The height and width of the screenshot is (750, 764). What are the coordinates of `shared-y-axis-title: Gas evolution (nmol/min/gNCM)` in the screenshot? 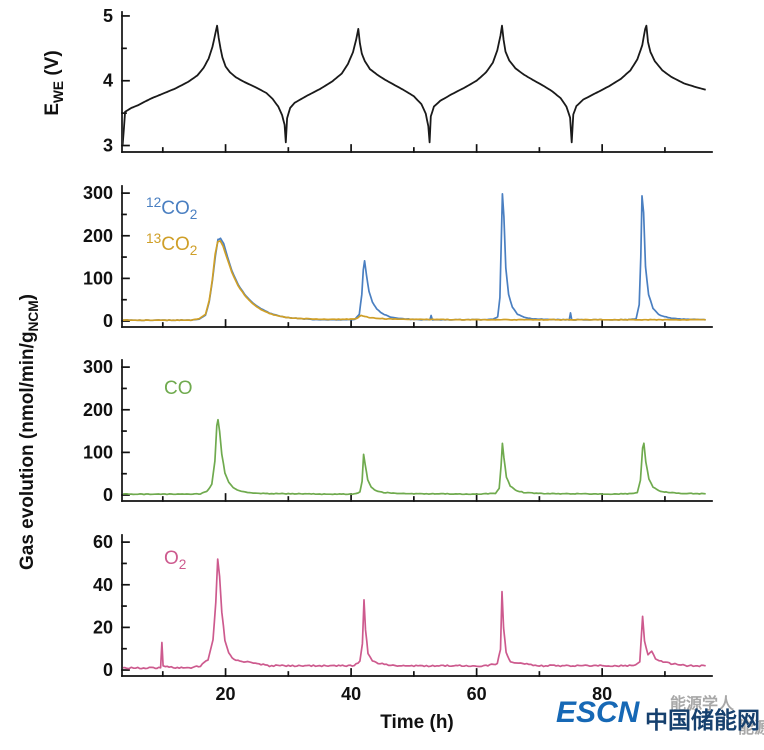 It's located at (29, 432).